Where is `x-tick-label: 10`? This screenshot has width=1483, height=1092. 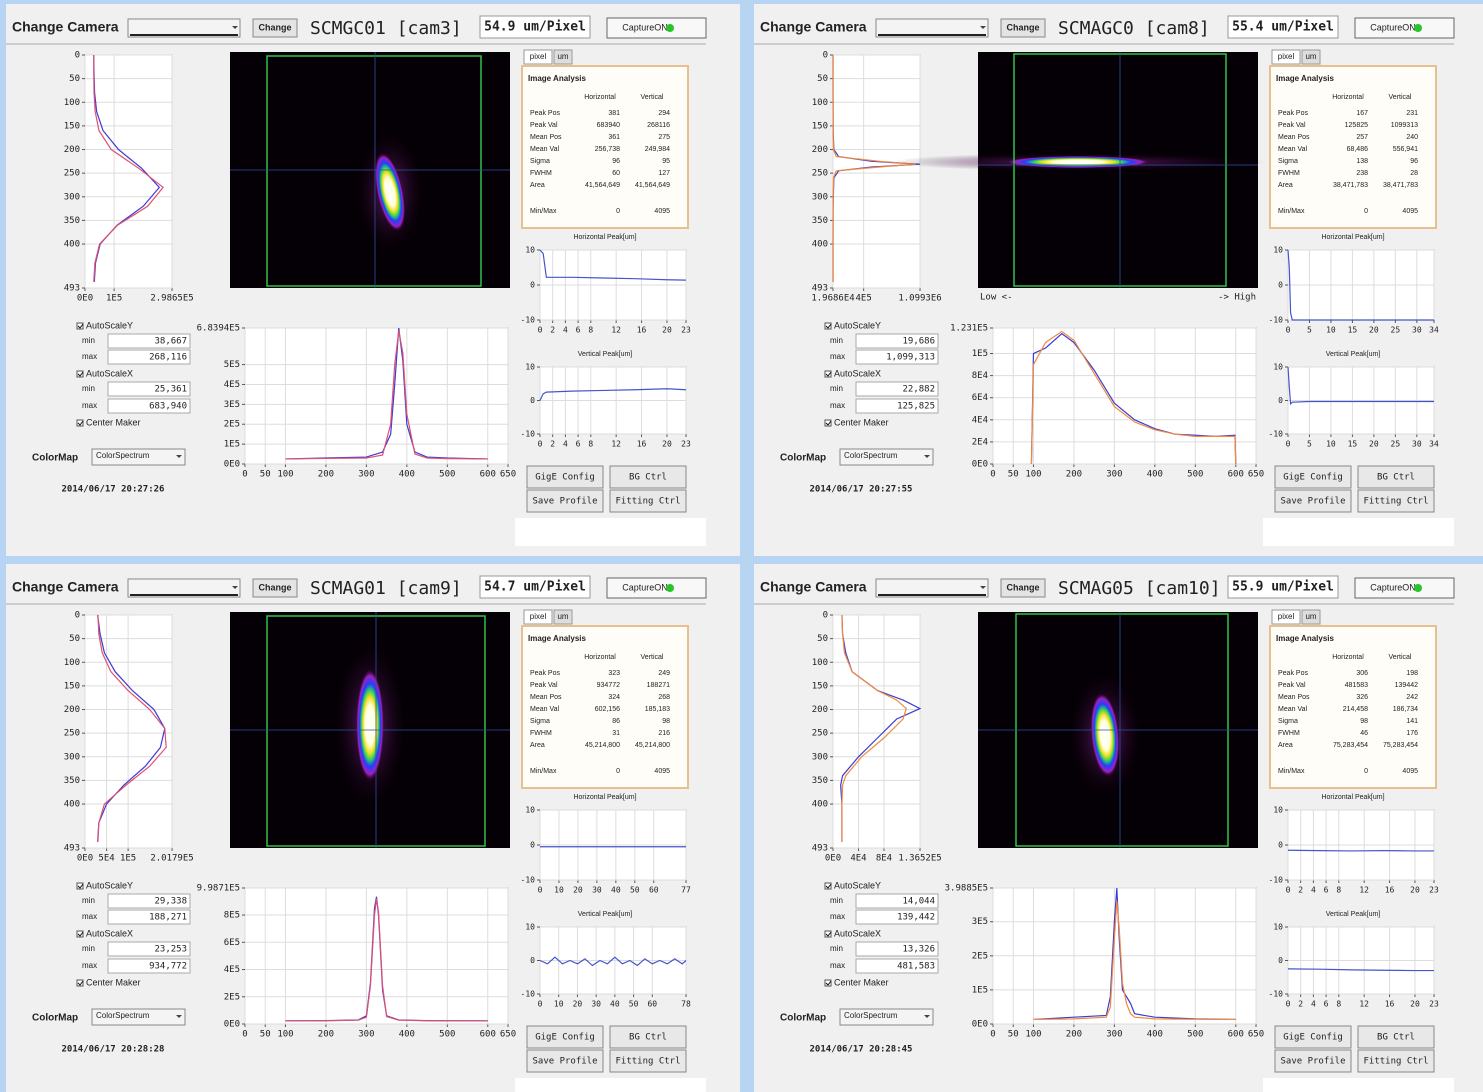
x-tick-label: 10 is located at coordinates (559, 1004).